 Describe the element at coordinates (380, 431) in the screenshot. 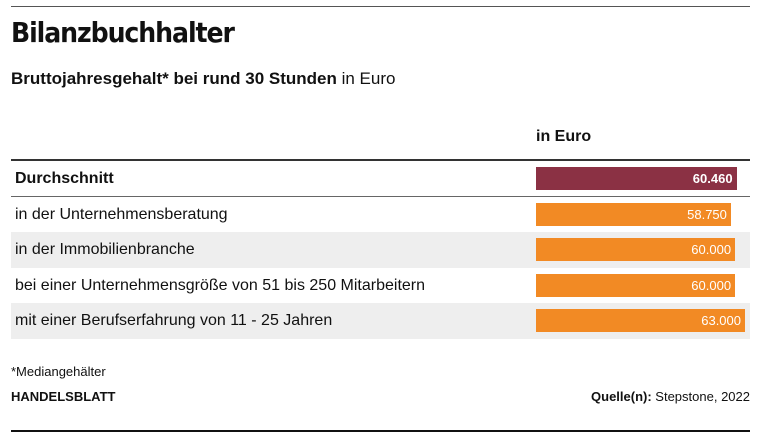

I see `bottom-rule` at that location.